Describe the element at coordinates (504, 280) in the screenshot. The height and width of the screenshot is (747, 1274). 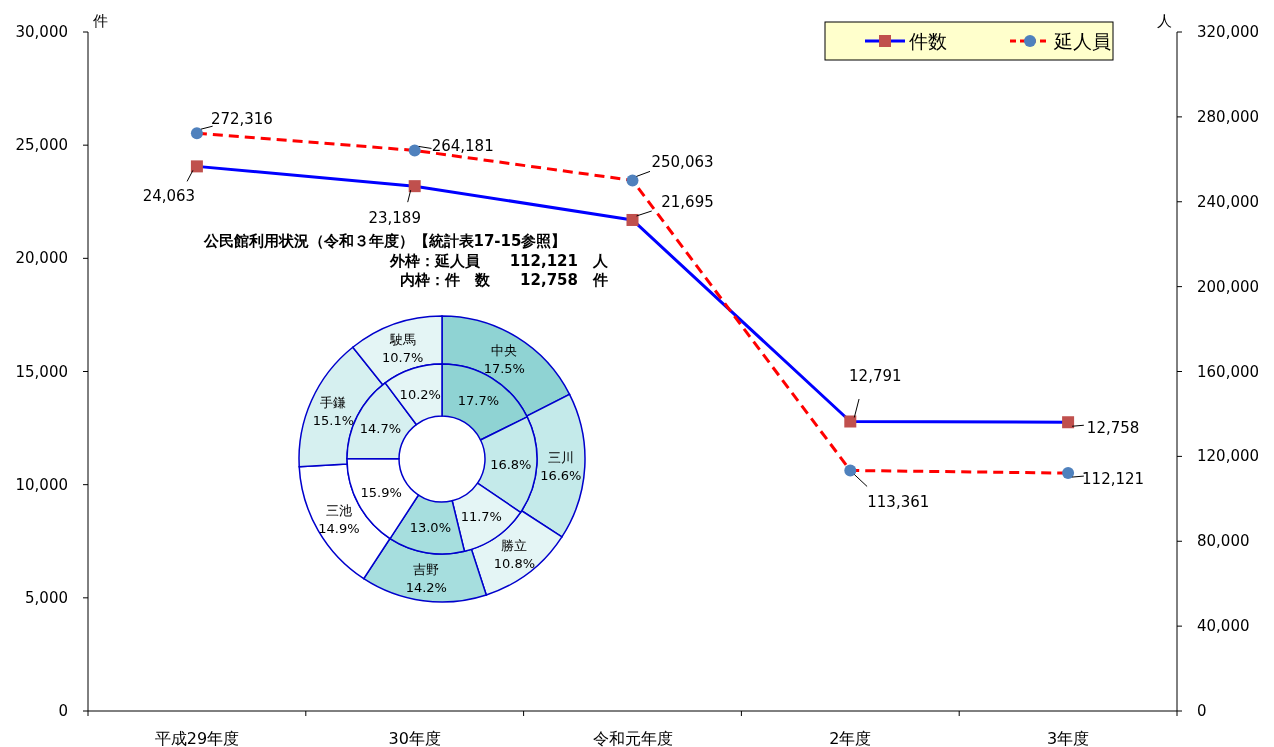
I see `annotation: 内枠：件 数 12,758 件` at that location.